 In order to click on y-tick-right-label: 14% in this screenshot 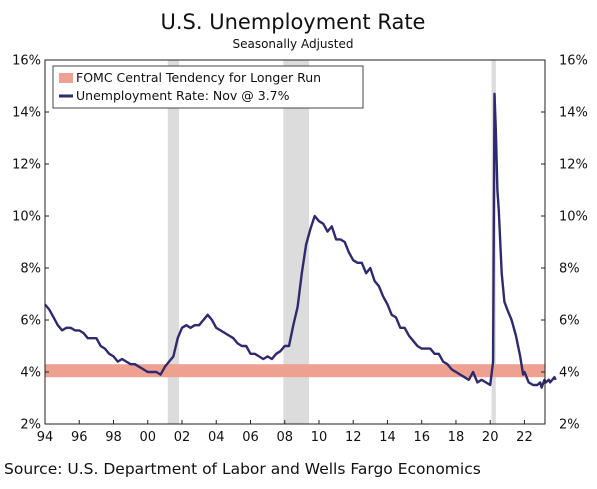, I will do `click(573, 113)`.